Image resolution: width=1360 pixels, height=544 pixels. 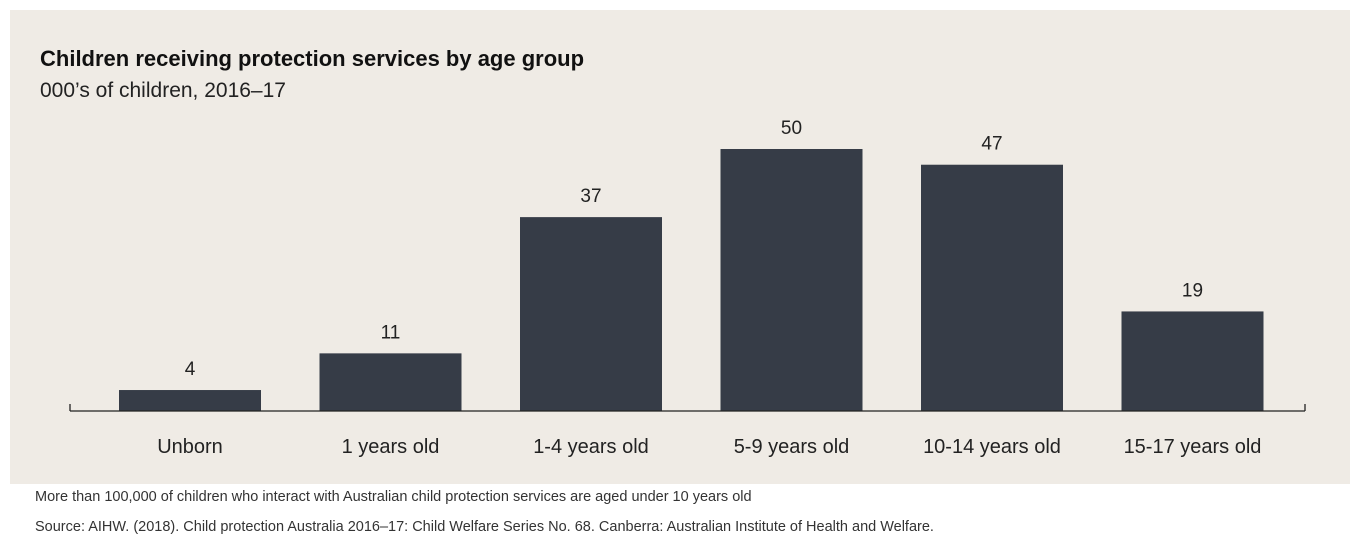 I want to click on x-tick-label: 1-4 years old, so click(x=591, y=447).